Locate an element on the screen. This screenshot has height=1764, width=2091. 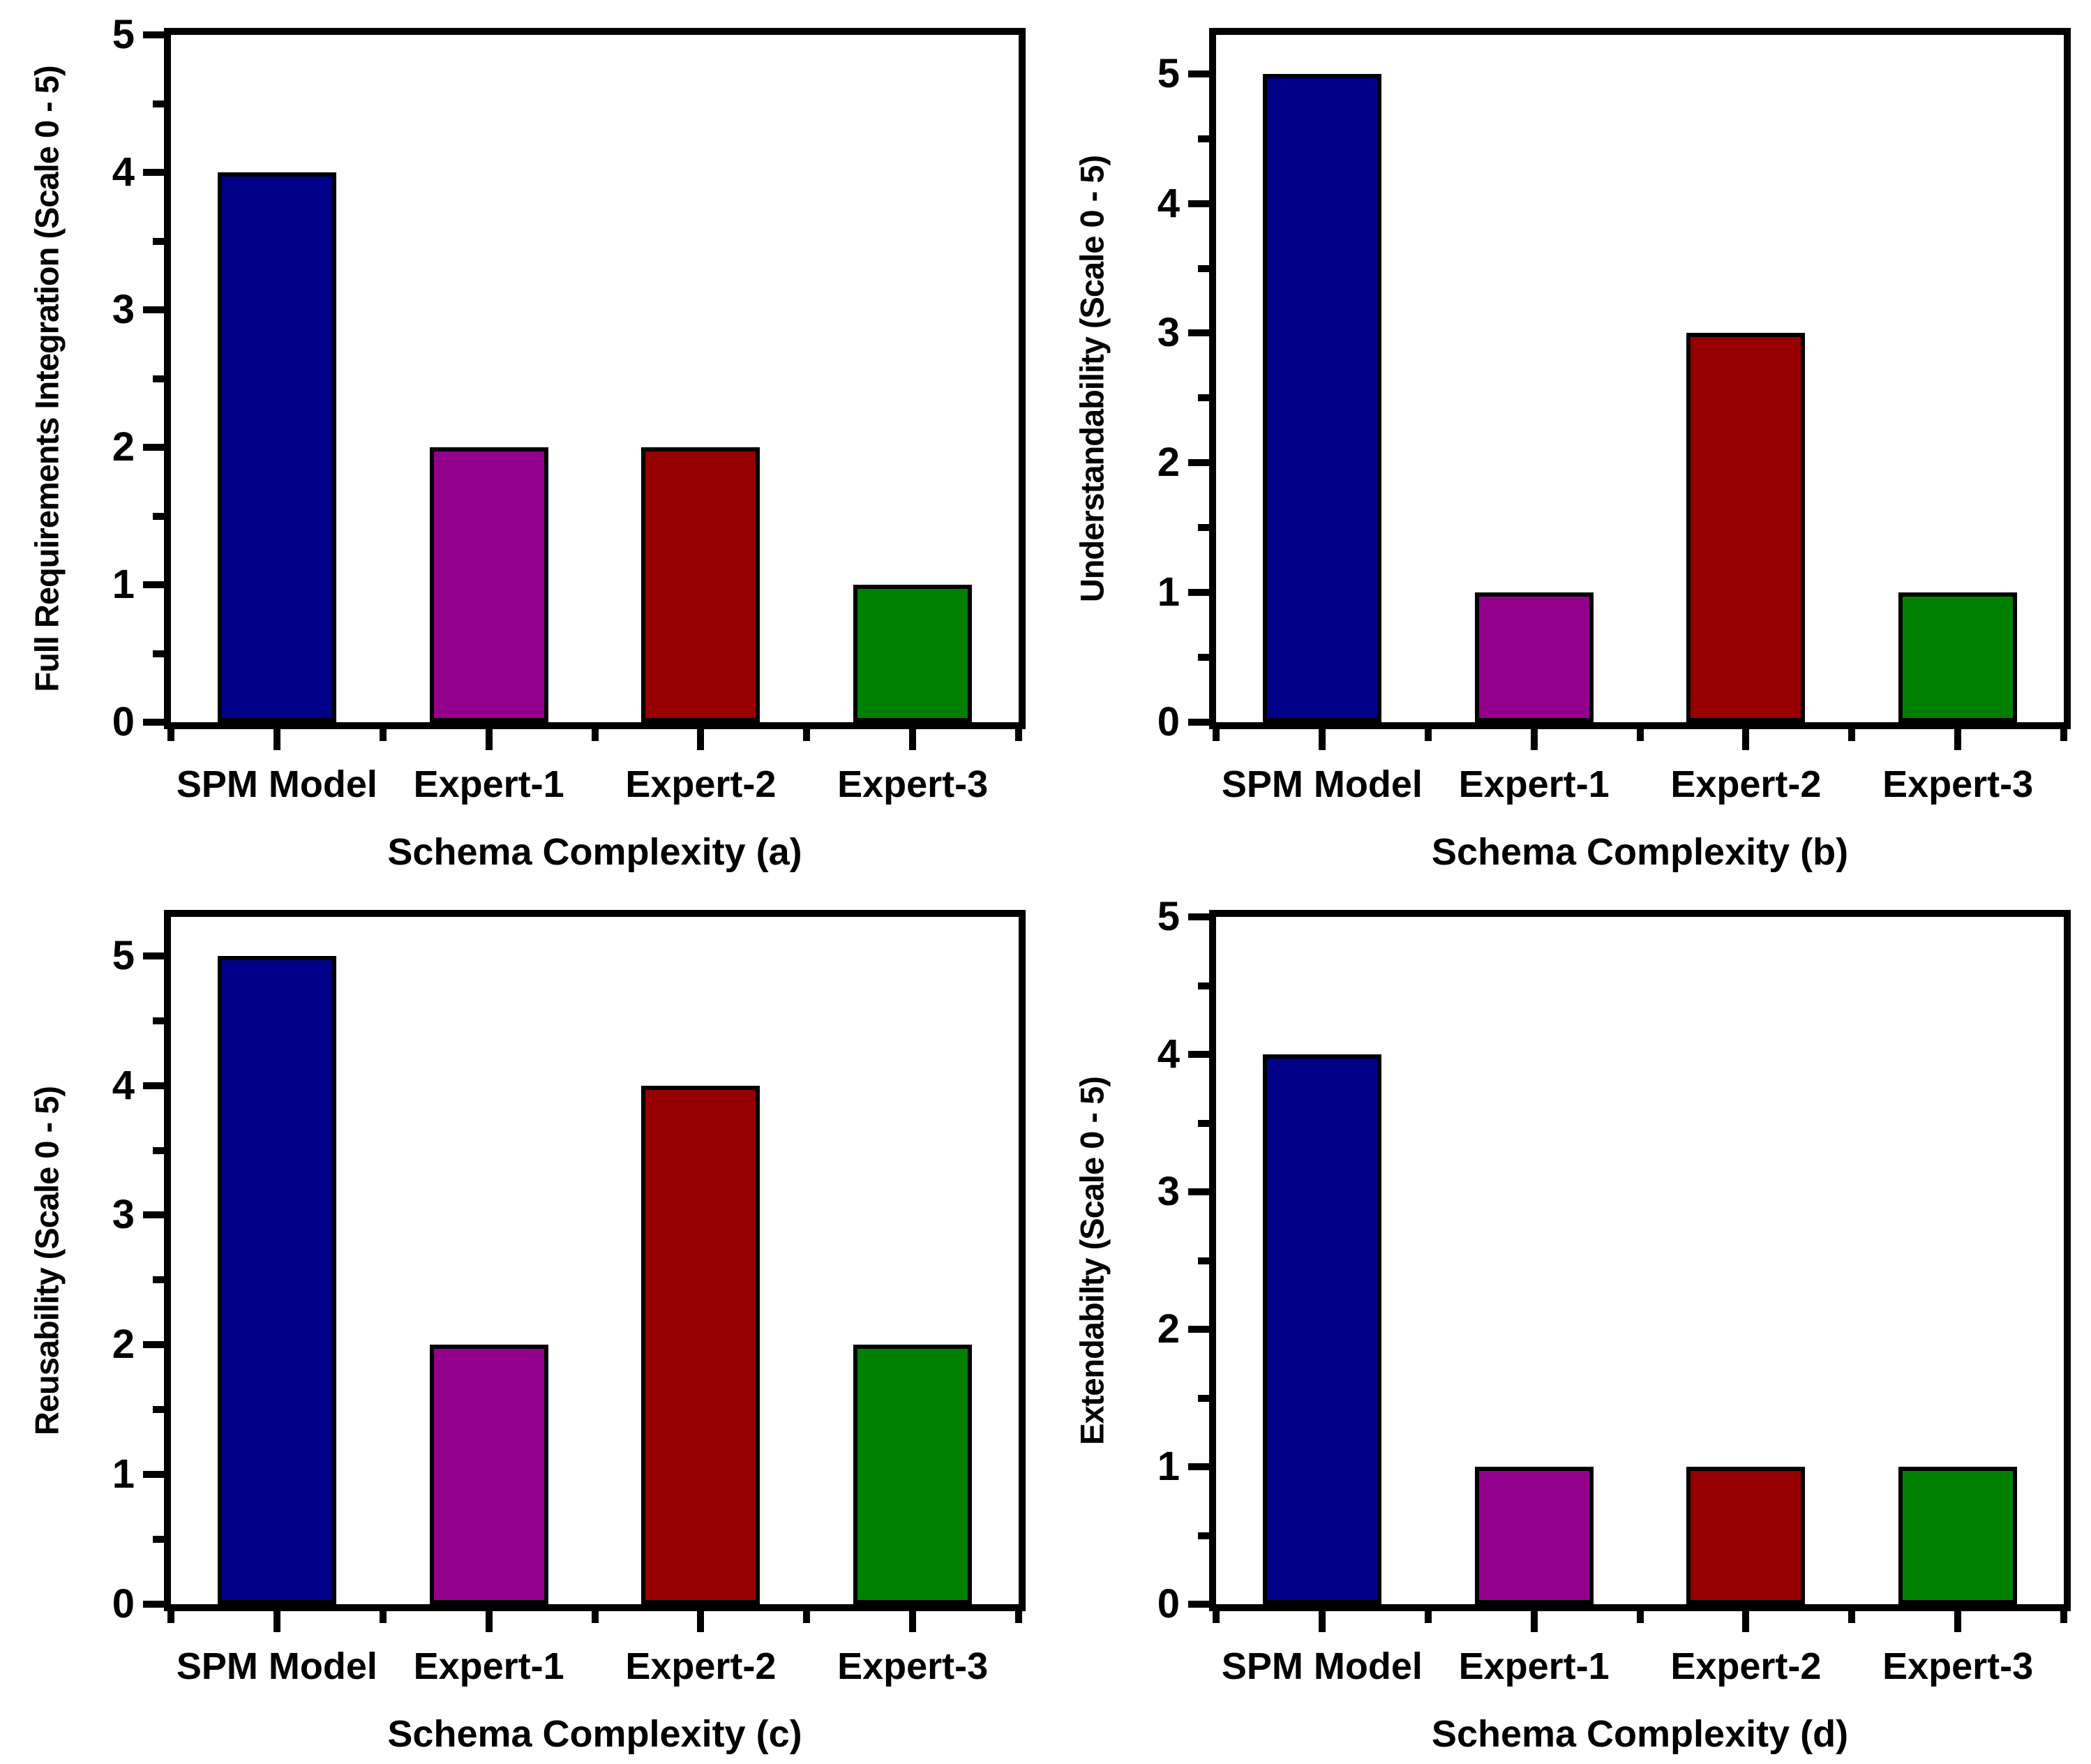
x-axis-title: Schema Complexity (c) is located at coordinates (595, 1734).